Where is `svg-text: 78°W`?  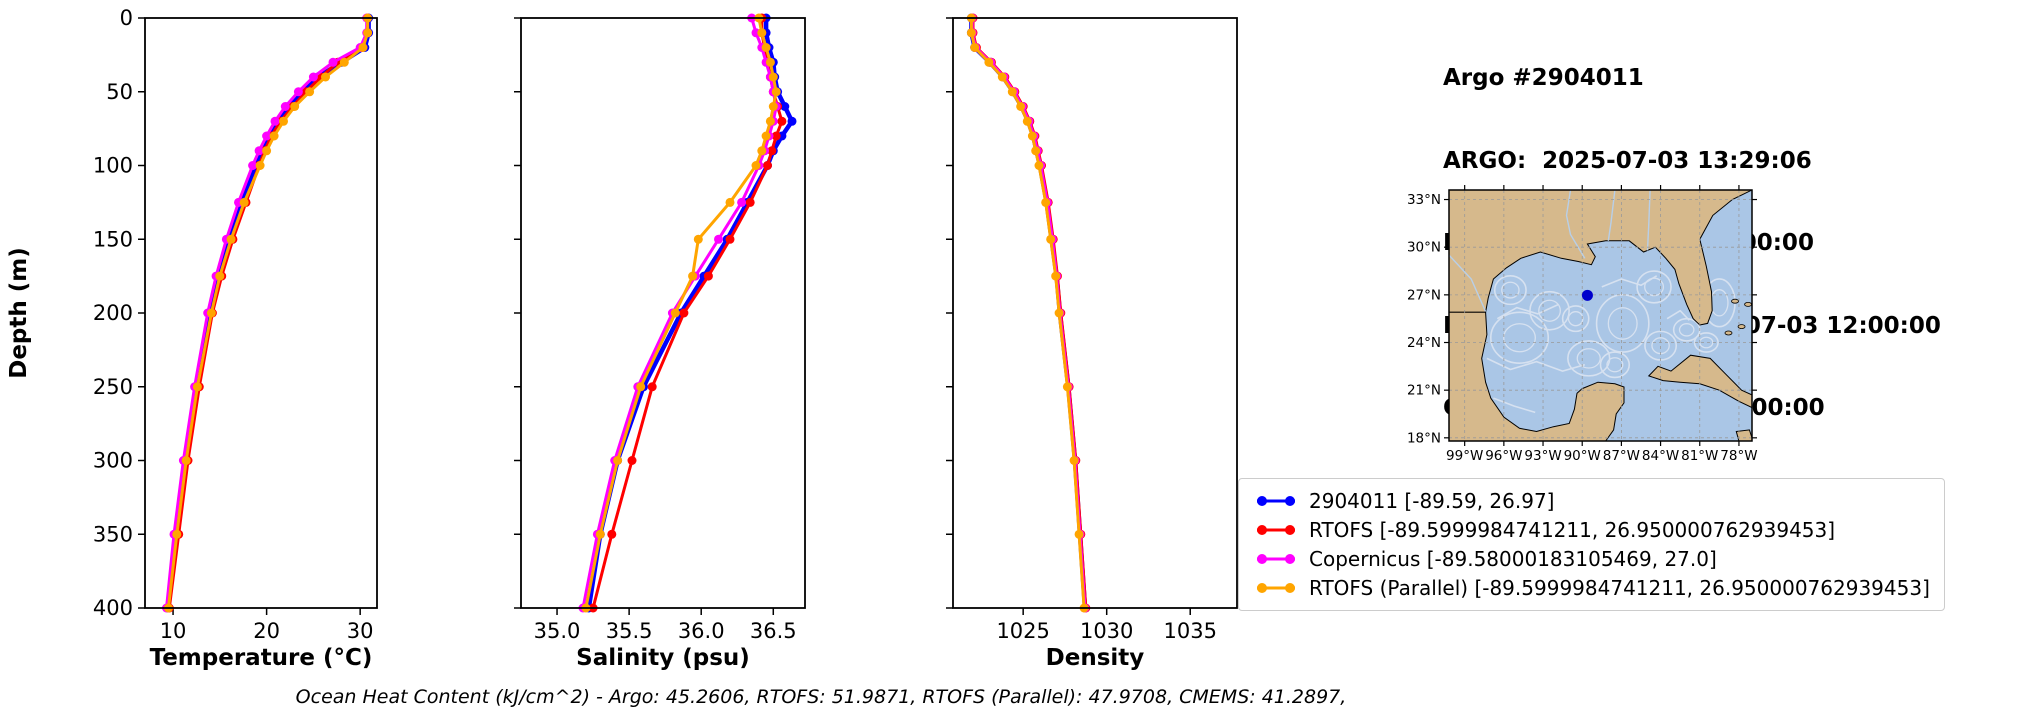
svg-text: 78°W is located at coordinates (1738, 456).